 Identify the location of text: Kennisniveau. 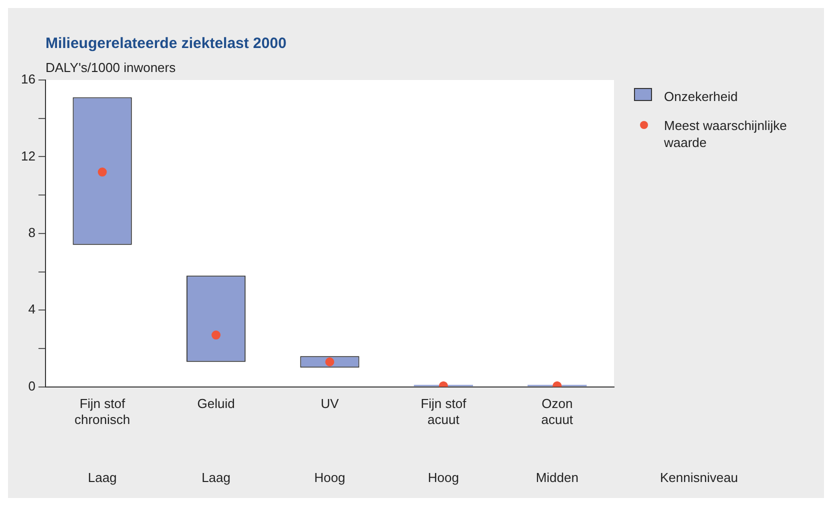
(699, 477).